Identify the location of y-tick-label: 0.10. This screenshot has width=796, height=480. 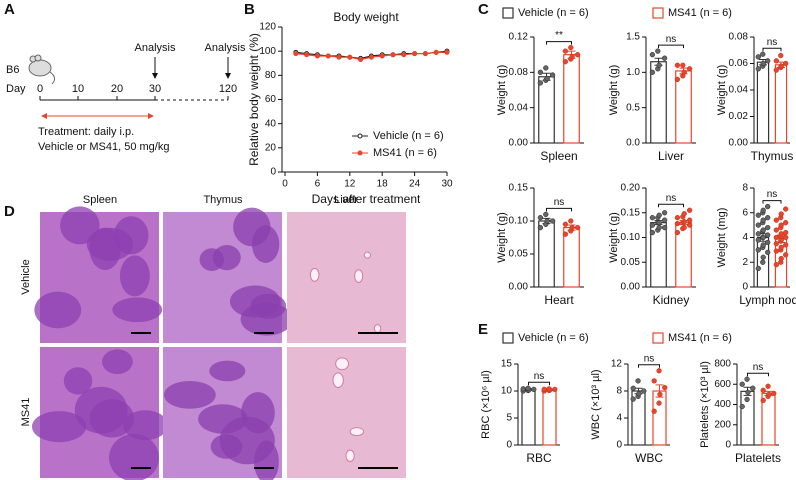
(631, 237).